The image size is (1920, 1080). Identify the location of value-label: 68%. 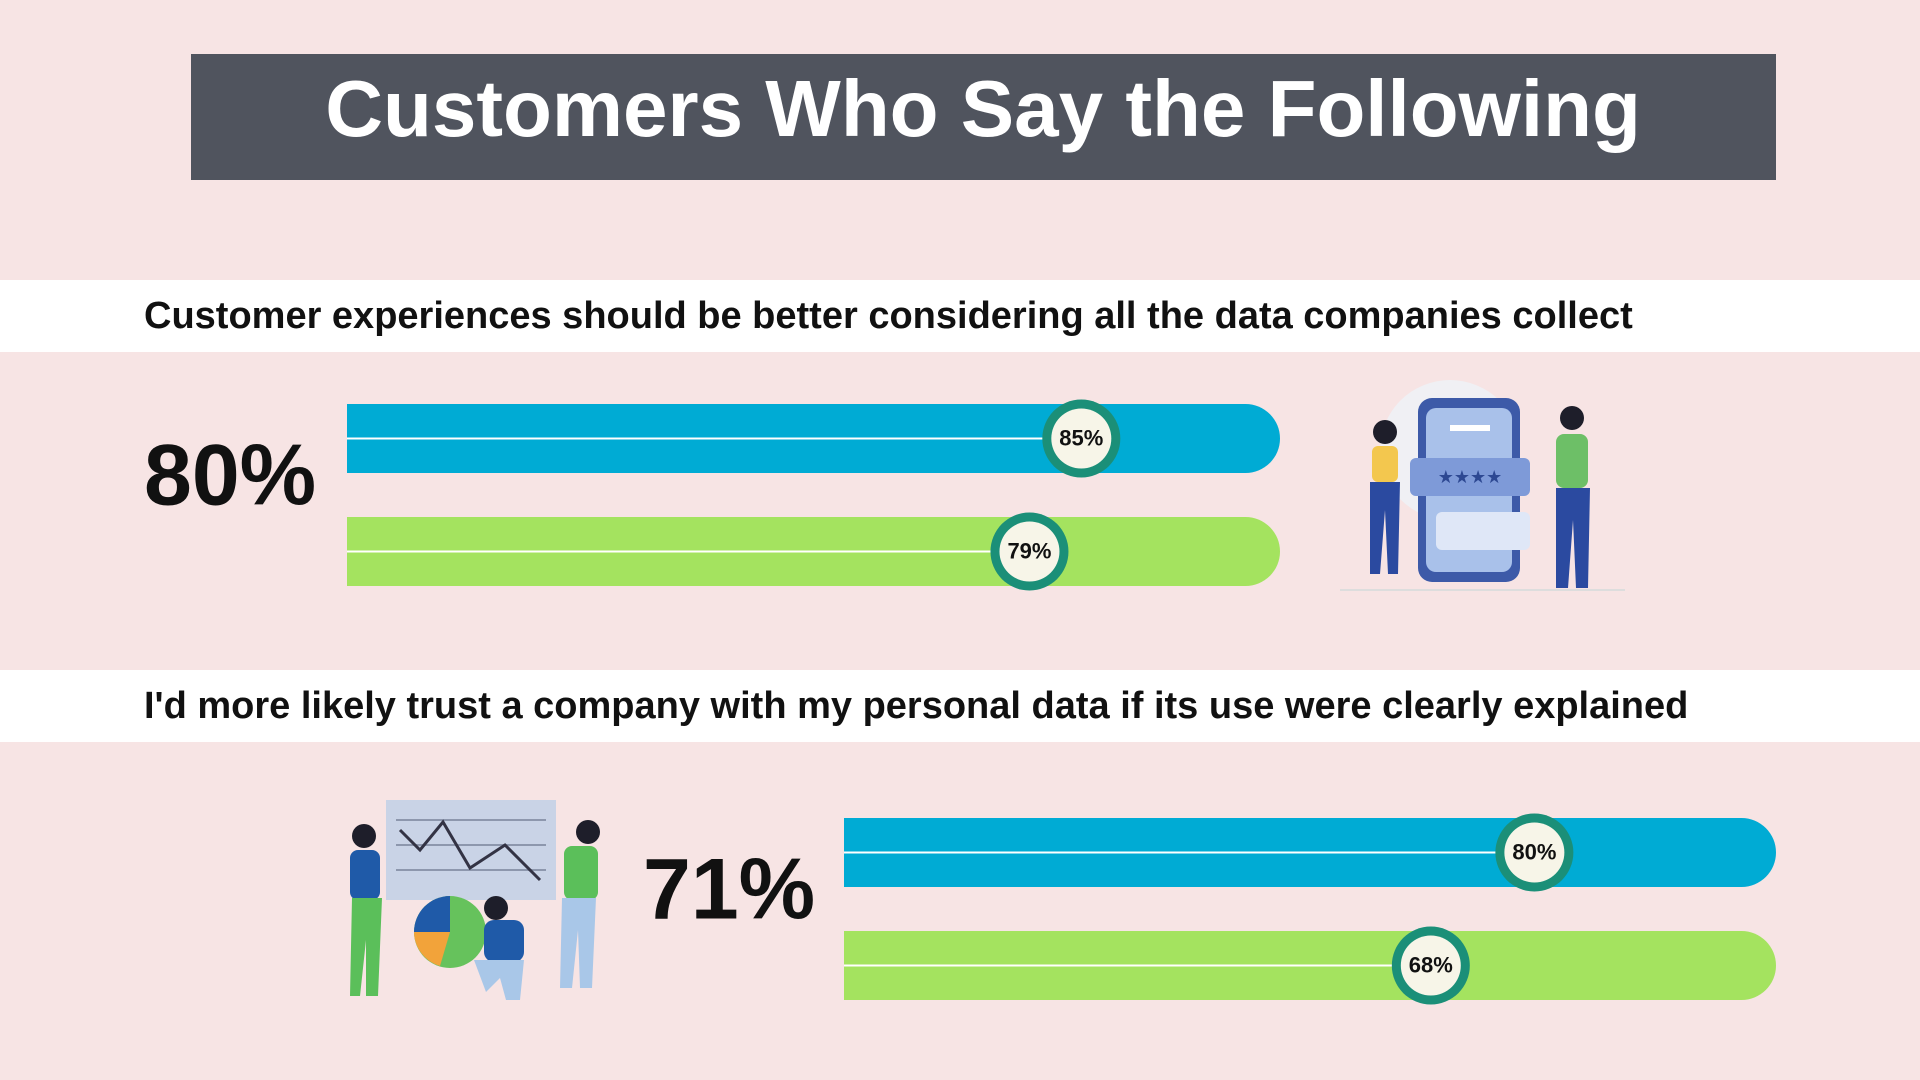
(1431, 964).